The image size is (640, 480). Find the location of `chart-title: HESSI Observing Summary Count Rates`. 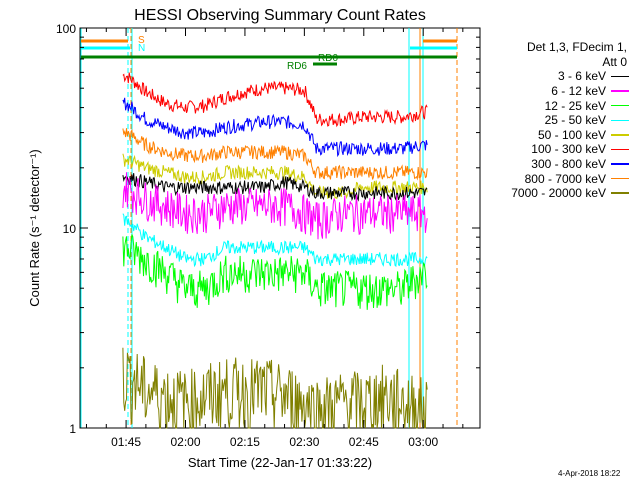

chart-title: HESSI Observing Summary Count Rates is located at coordinates (280, 15).